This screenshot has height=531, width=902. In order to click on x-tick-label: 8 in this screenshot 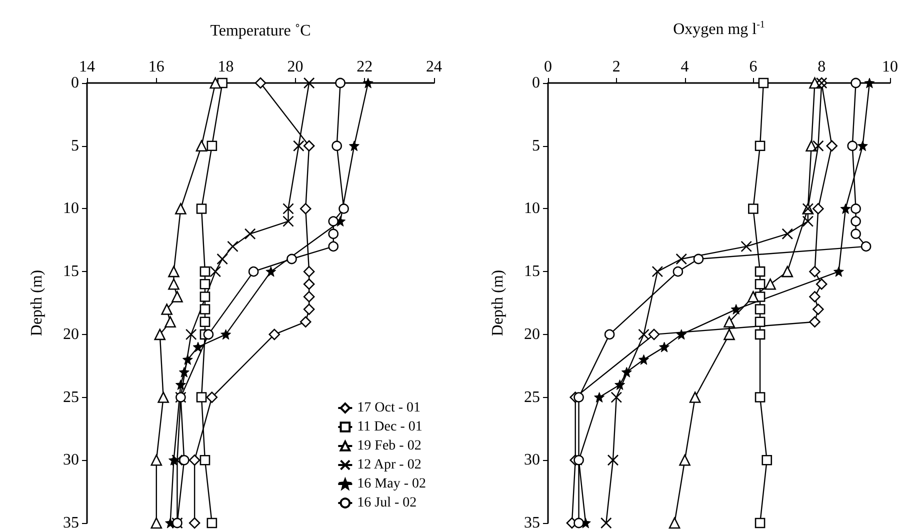, I will do `click(822, 67)`.